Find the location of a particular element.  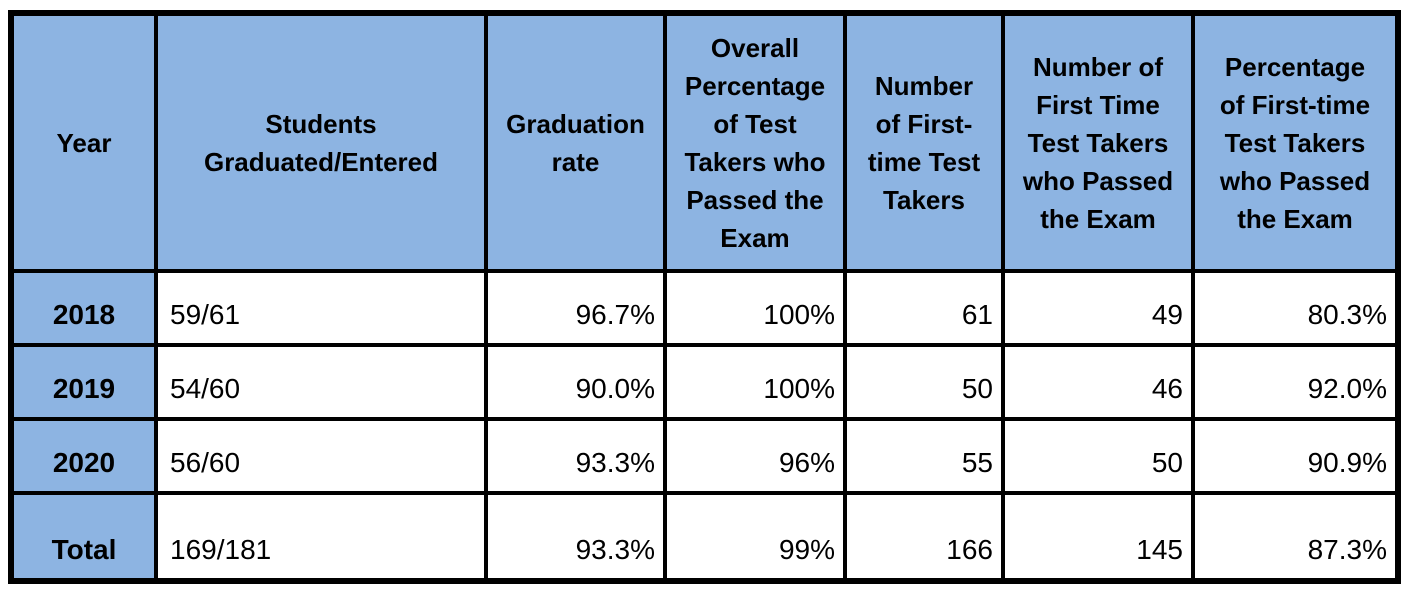

cell-pct-first-time-passed: 90.9% is located at coordinates (1295, 456).